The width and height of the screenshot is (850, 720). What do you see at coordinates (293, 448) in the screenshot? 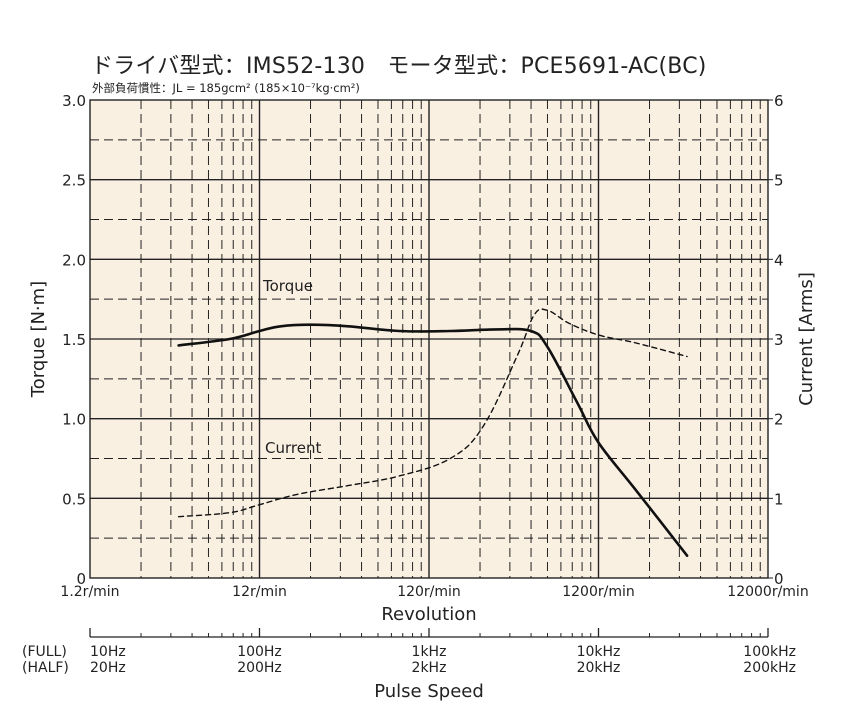
I see `current-curve-label: Current` at bounding box center [293, 448].